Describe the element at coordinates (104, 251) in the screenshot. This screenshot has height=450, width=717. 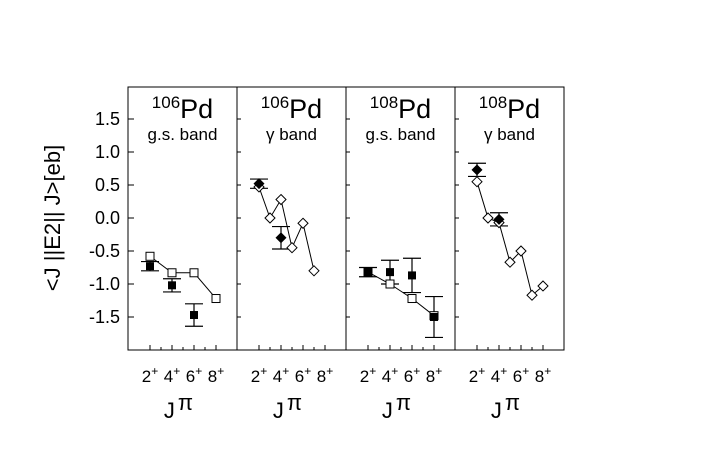
I see `y-tick-label: -0.5` at that location.